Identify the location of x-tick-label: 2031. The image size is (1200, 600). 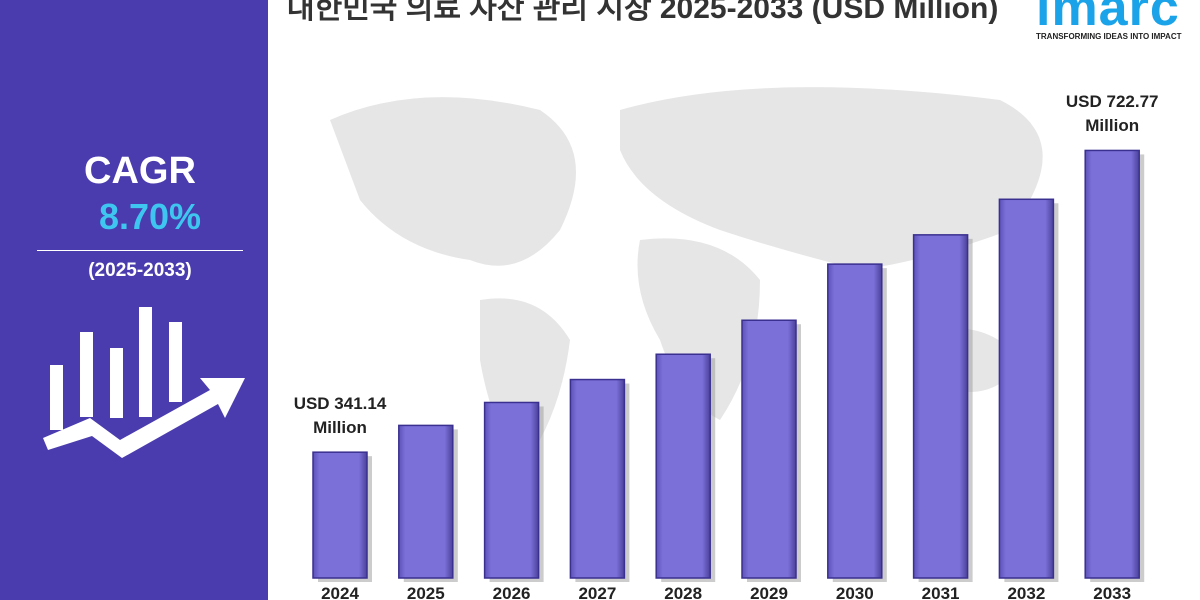
(940, 592).